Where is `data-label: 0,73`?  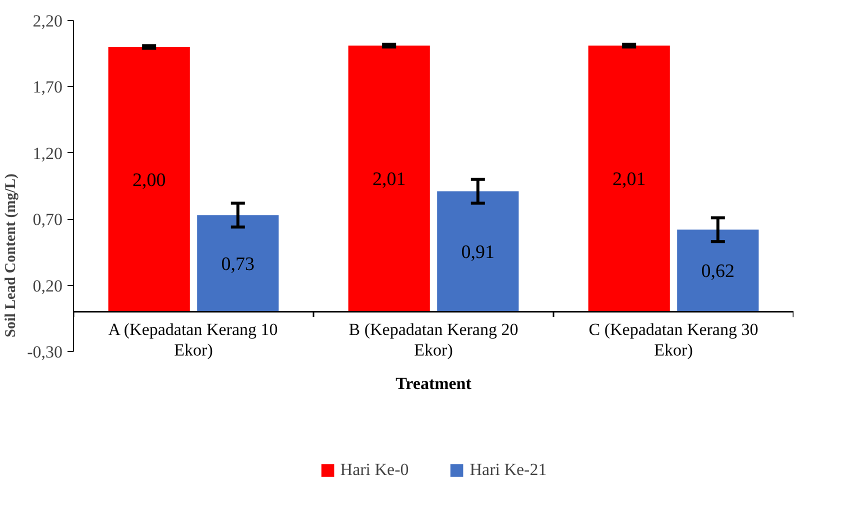 data-label: 0,73 is located at coordinates (238, 264).